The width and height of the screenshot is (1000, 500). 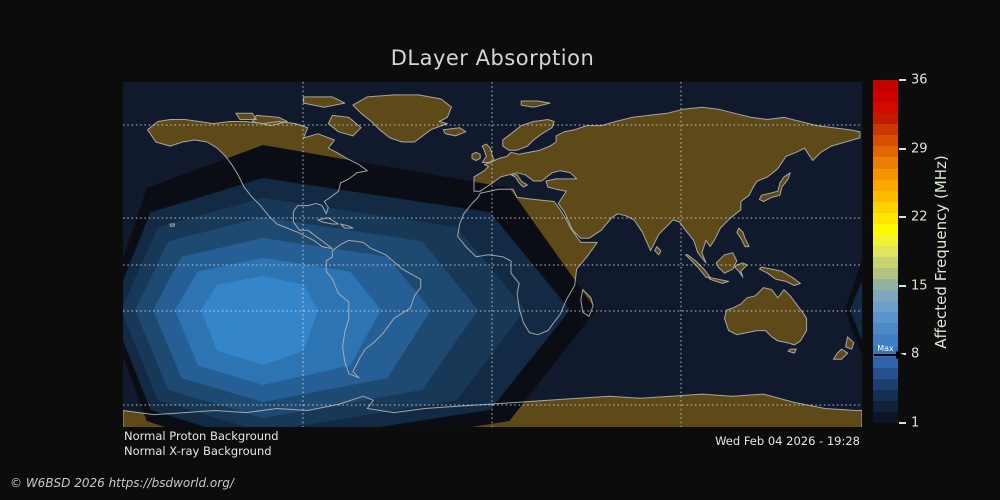 I want to click on timestamp: Wed Feb 04 2026 - 19:28, so click(x=787, y=441).